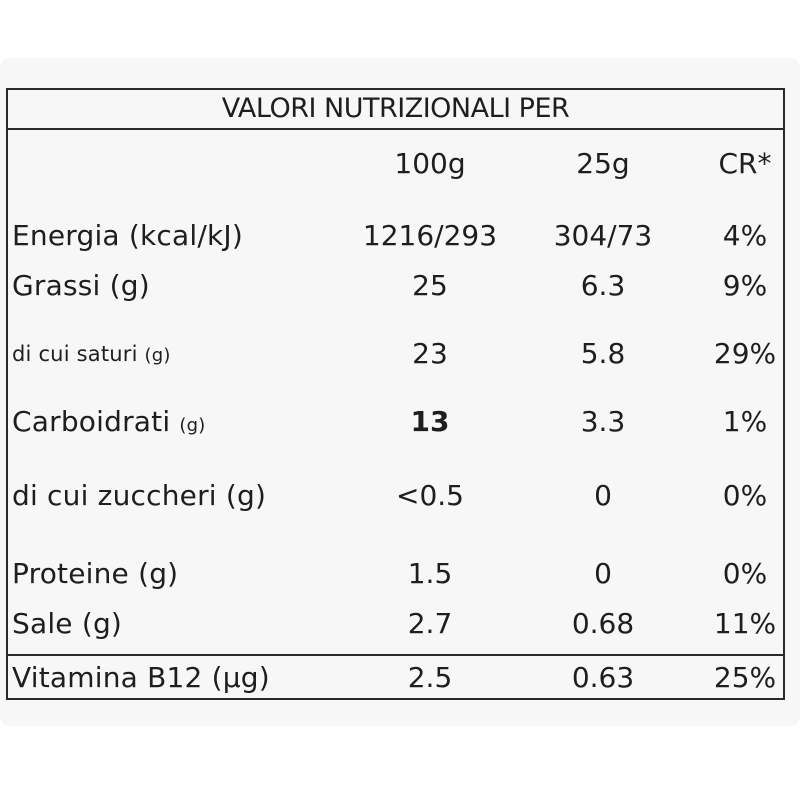  What do you see at coordinates (395, 286) in the screenshot?
I see `table-row-grassi: Grassi (g) 25 6.3 9%` at bounding box center [395, 286].